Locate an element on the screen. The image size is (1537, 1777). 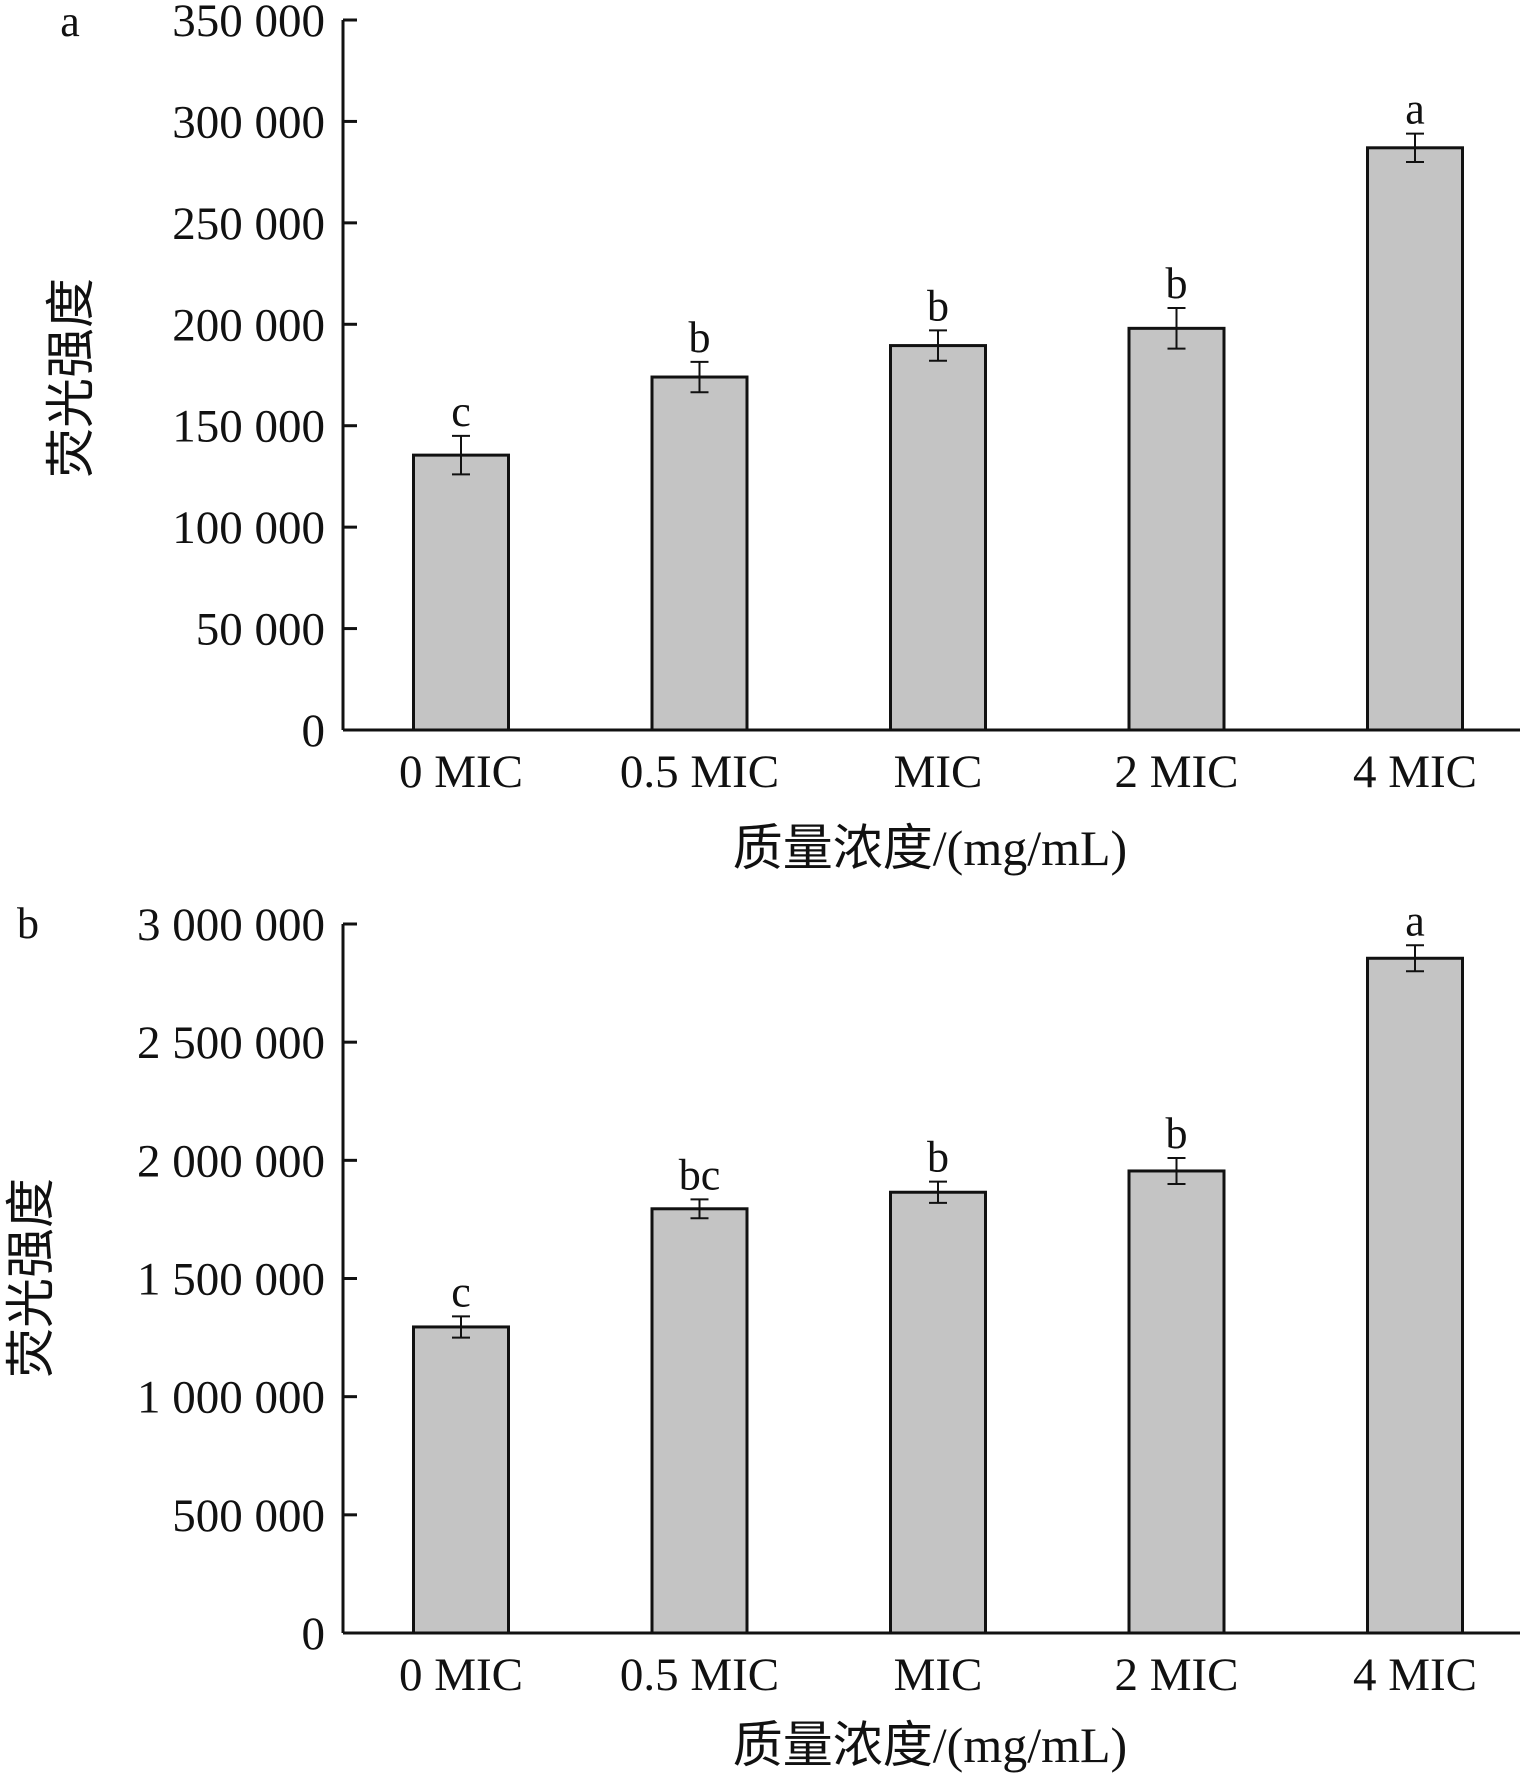
significance-label-a: a is located at coordinates (1415, 109).